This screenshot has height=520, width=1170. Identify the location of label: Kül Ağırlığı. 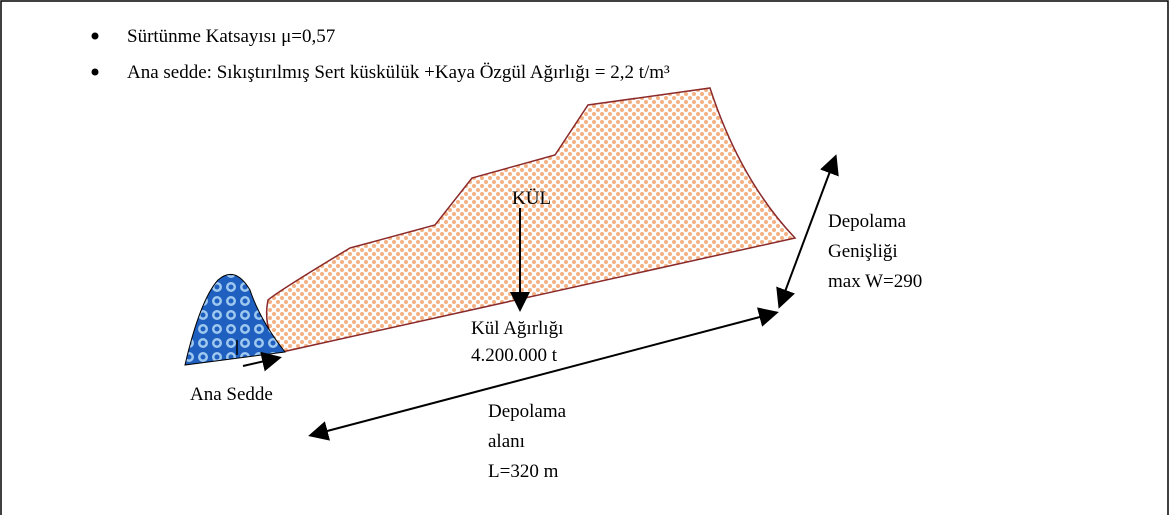
(517, 328).